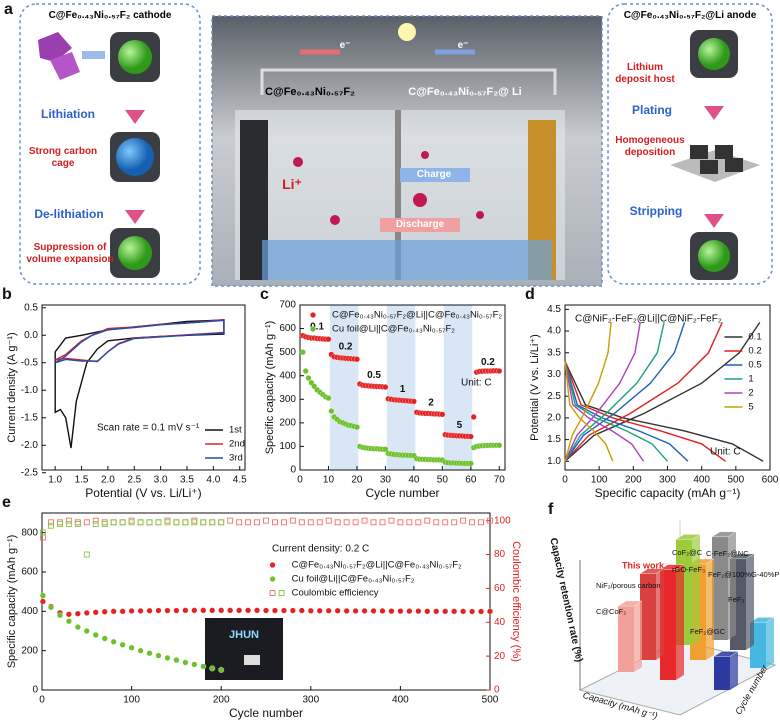 The image size is (780, 721). Describe the element at coordinates (643, 565) in the screenshot. I see `bar-label: This work` at that location.